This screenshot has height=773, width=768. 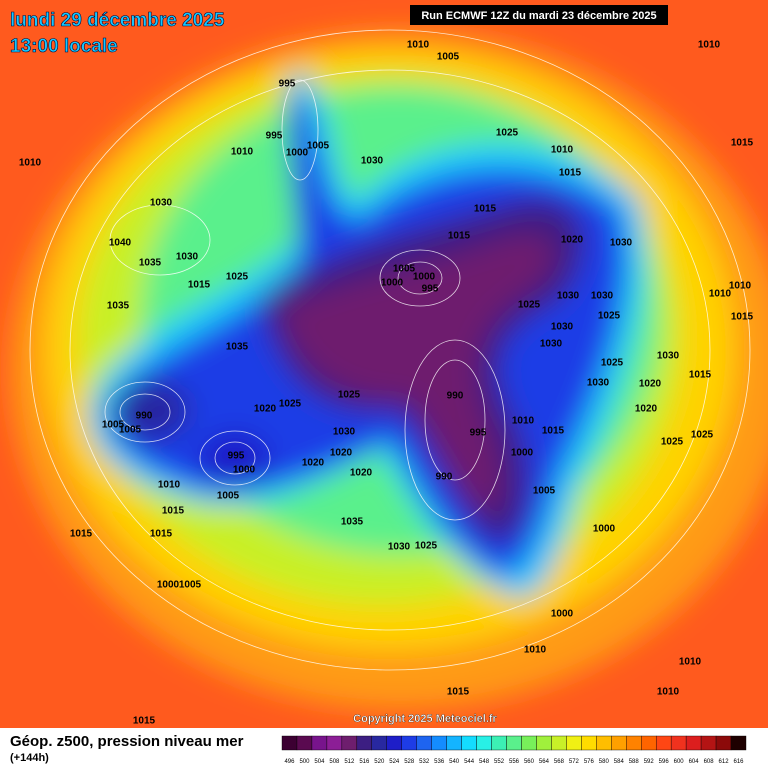 What do you see at coordinates (127, 741) in the screenshot?
I see `footer-title: Géop. z500, pression niveau mer` at bounding box center [127, 741].